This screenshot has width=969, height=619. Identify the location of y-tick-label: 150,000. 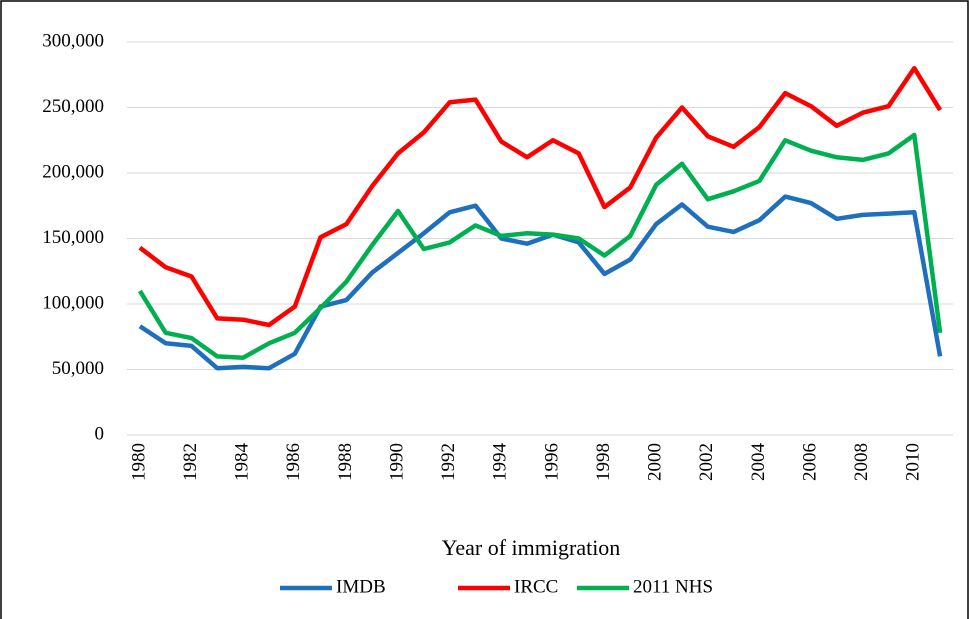
(73, 237).